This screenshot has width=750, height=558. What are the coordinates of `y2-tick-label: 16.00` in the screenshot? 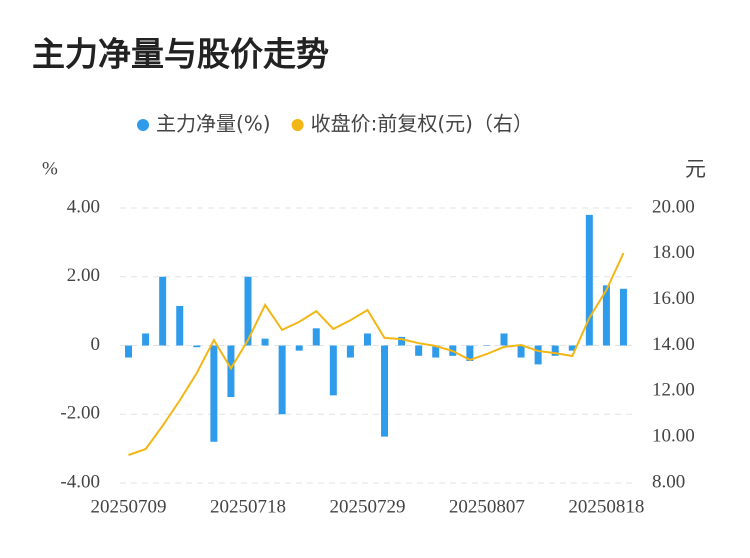 It's located at (673, 298).